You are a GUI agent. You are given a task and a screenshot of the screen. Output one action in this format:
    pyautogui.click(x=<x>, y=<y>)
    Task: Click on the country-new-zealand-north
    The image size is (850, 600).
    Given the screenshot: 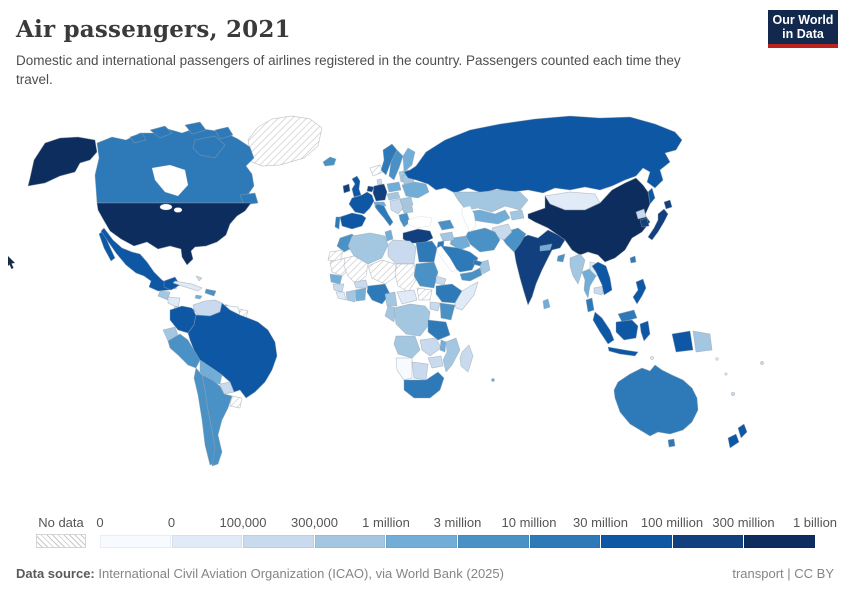 What is the action you would take?
    pyautogui.click(x=742, y=431)
    